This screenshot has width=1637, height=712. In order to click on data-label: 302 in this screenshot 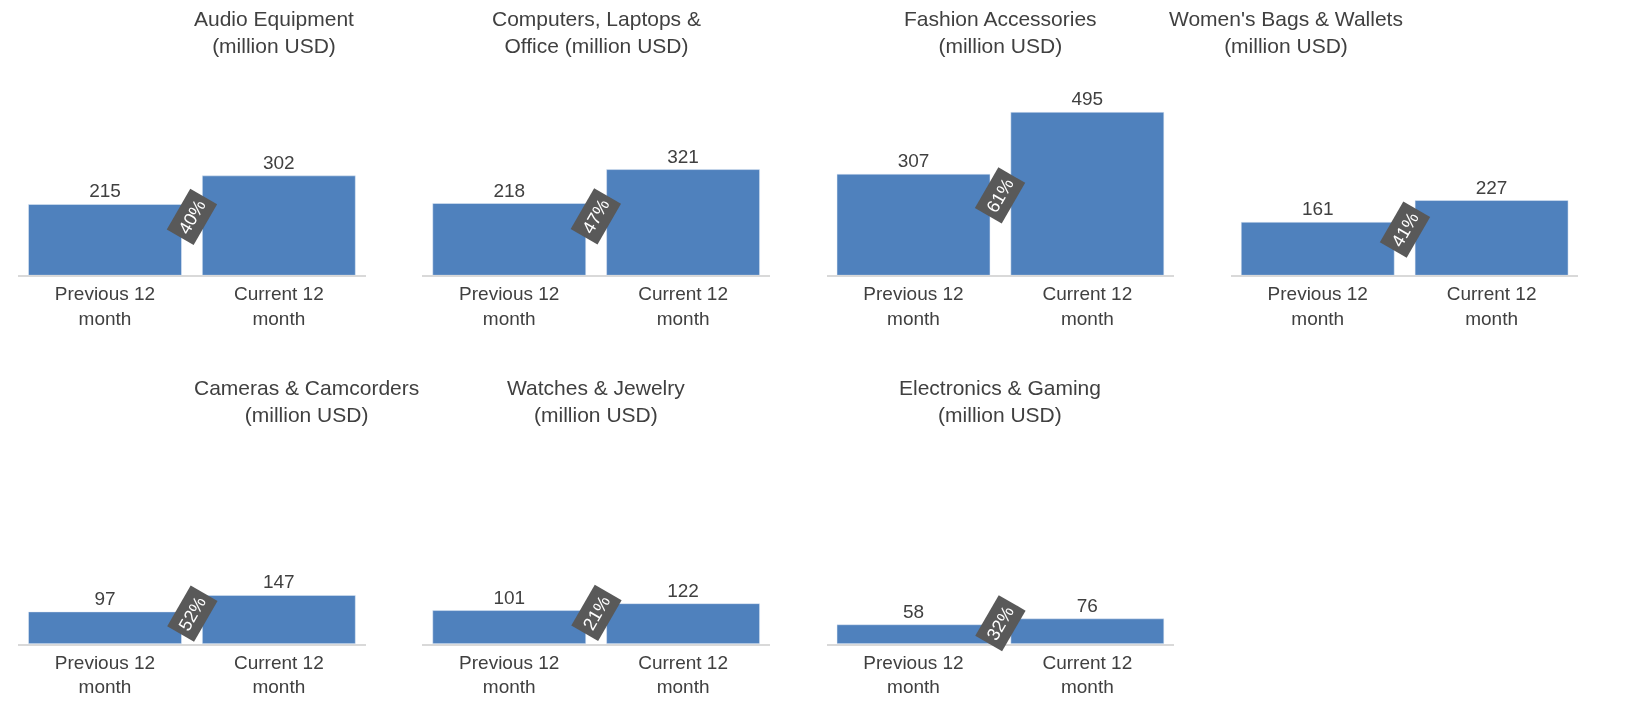, I will do `click(278, 162)`.